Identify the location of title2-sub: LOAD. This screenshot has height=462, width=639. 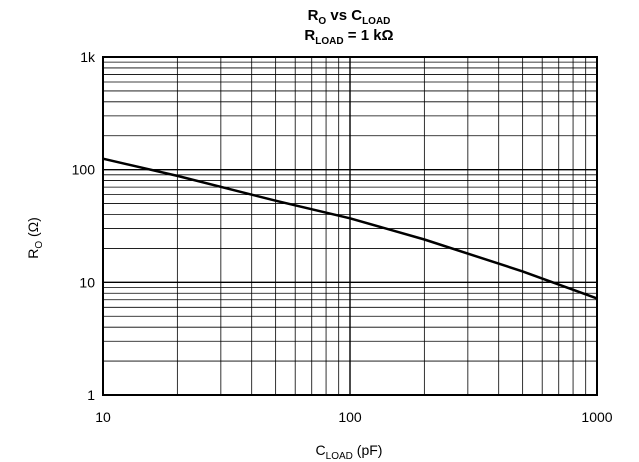
(329, 41).